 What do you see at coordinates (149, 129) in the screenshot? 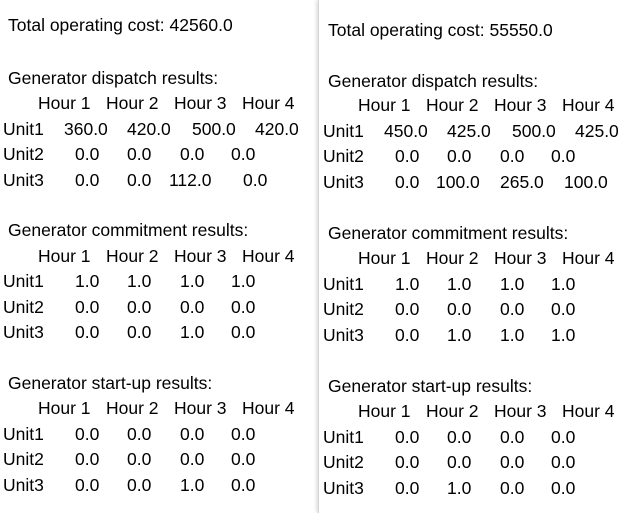
I see `cell-value: 420.0` at bounding box center [149, 129].